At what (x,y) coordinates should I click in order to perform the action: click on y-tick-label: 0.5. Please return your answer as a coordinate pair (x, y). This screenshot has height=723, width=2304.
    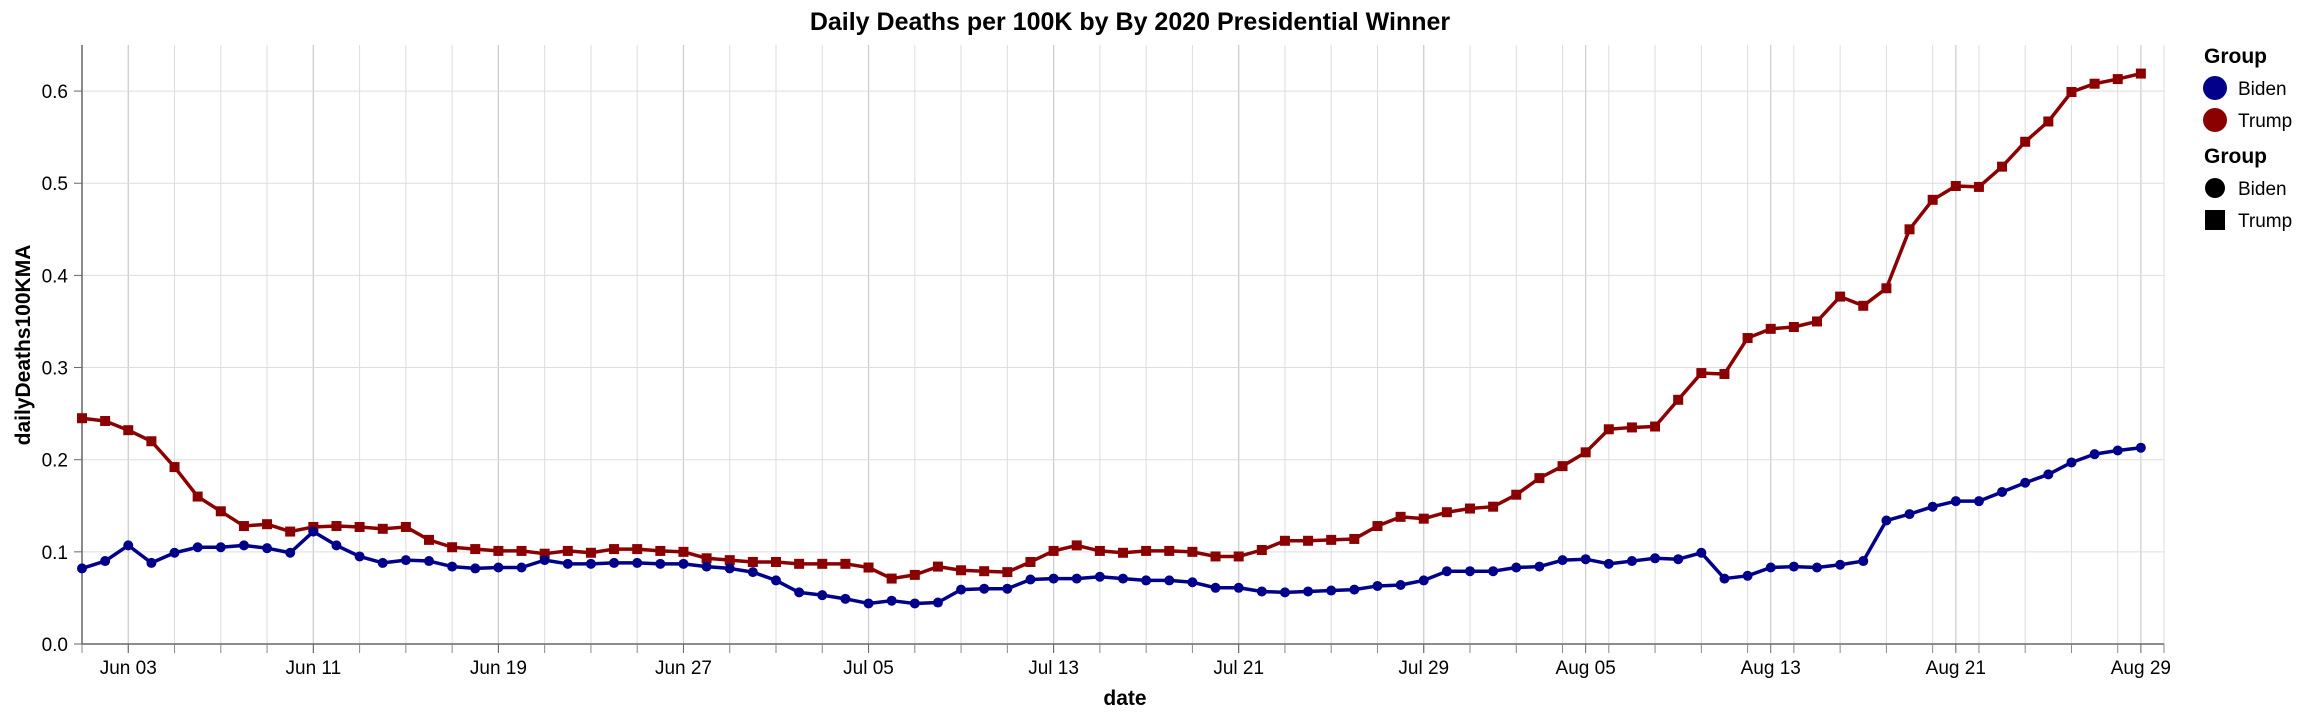
    Looking at the image, I should click on (55, 184).